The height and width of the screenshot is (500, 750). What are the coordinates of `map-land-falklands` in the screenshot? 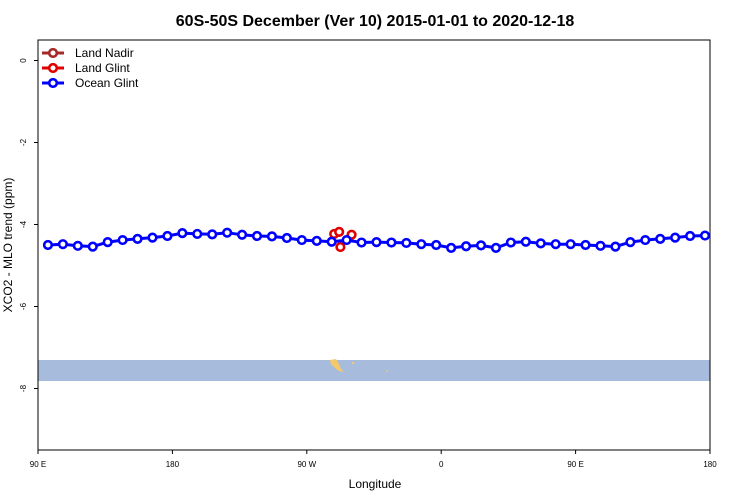 It's located at (353, 363).